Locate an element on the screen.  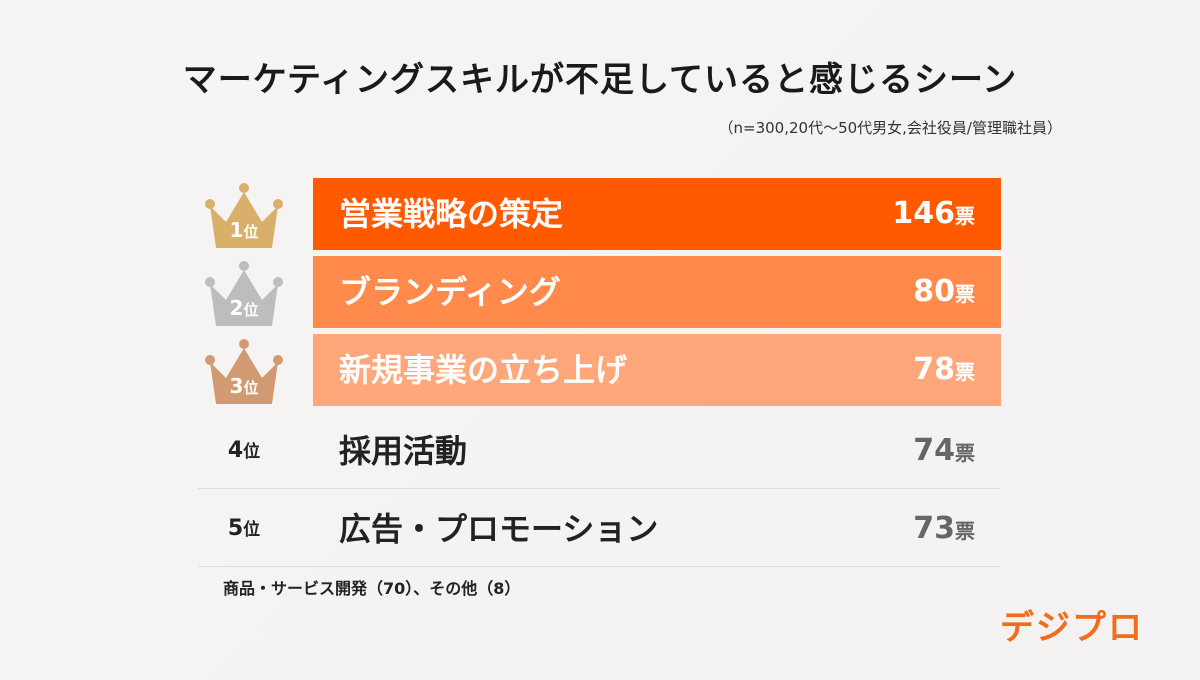
data-label: 73票 is located at coordinates (944, 528).